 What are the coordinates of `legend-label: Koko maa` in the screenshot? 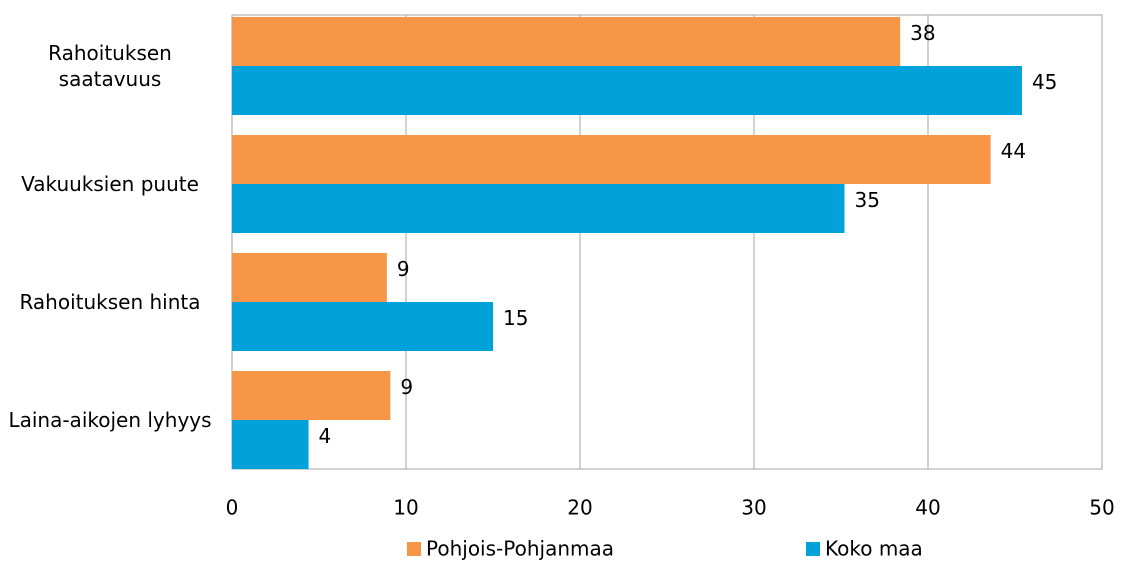 It's located at (874, 549).